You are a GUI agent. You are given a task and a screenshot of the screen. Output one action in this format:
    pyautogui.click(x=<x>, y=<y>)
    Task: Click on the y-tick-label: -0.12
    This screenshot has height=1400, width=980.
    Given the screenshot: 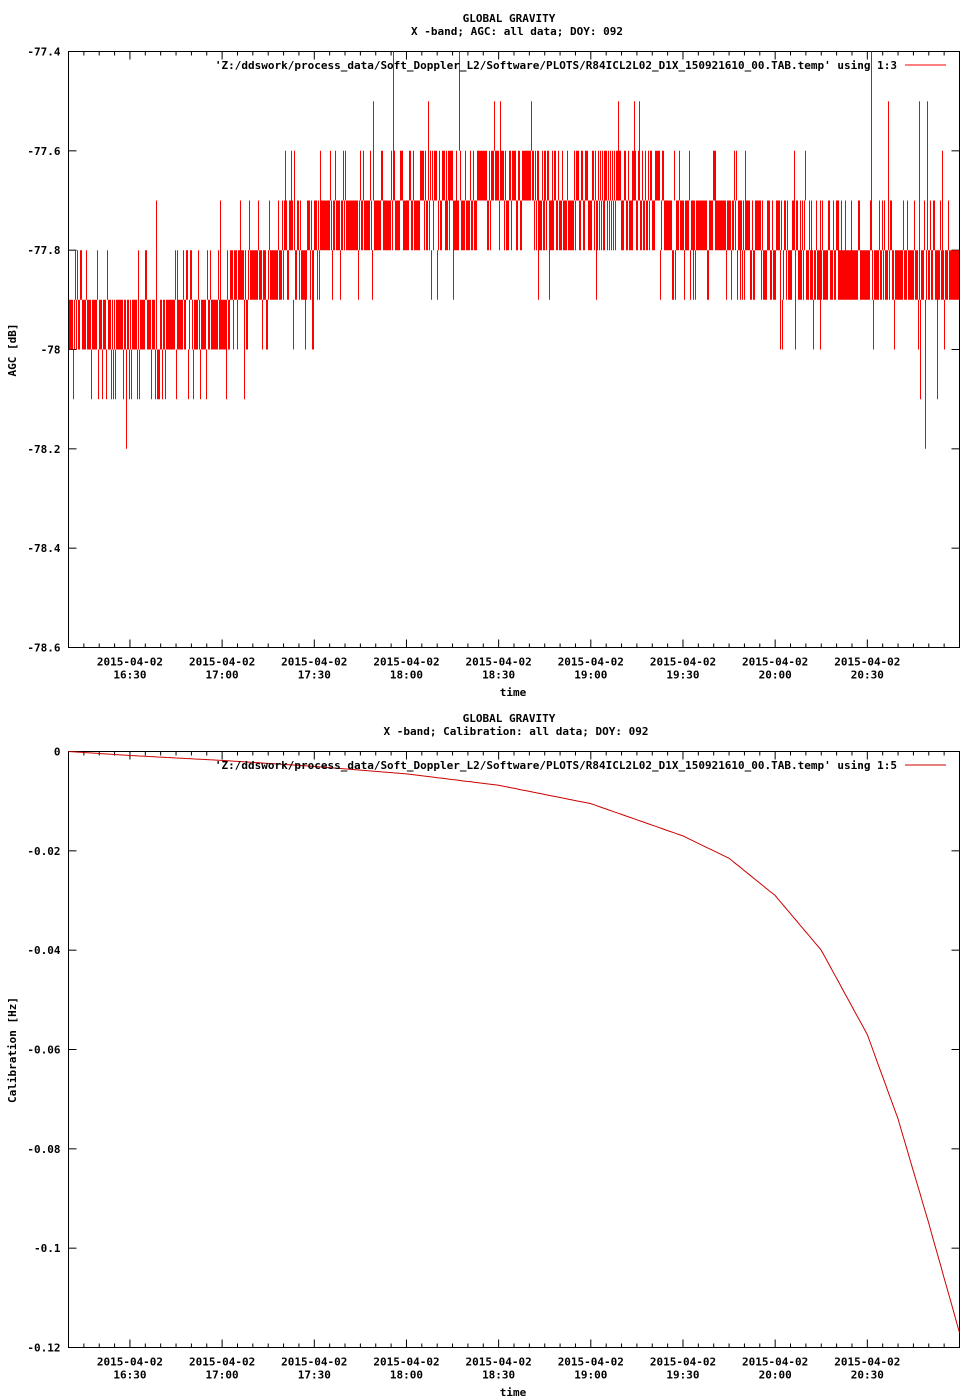 What is the action you would take?
    pyautogui.click(x=43, y=1348)
    